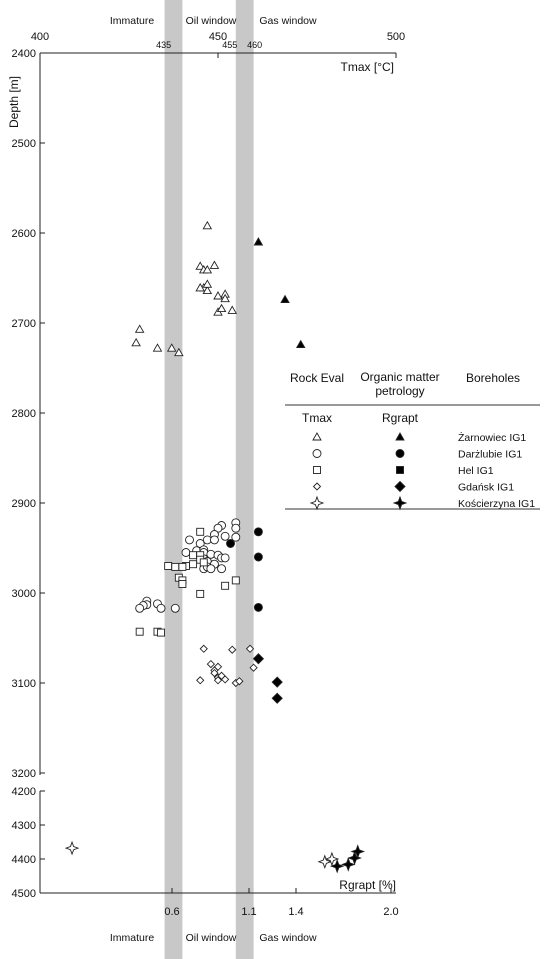  I want to click on y-tick-label: 2500, so click(24, 144).